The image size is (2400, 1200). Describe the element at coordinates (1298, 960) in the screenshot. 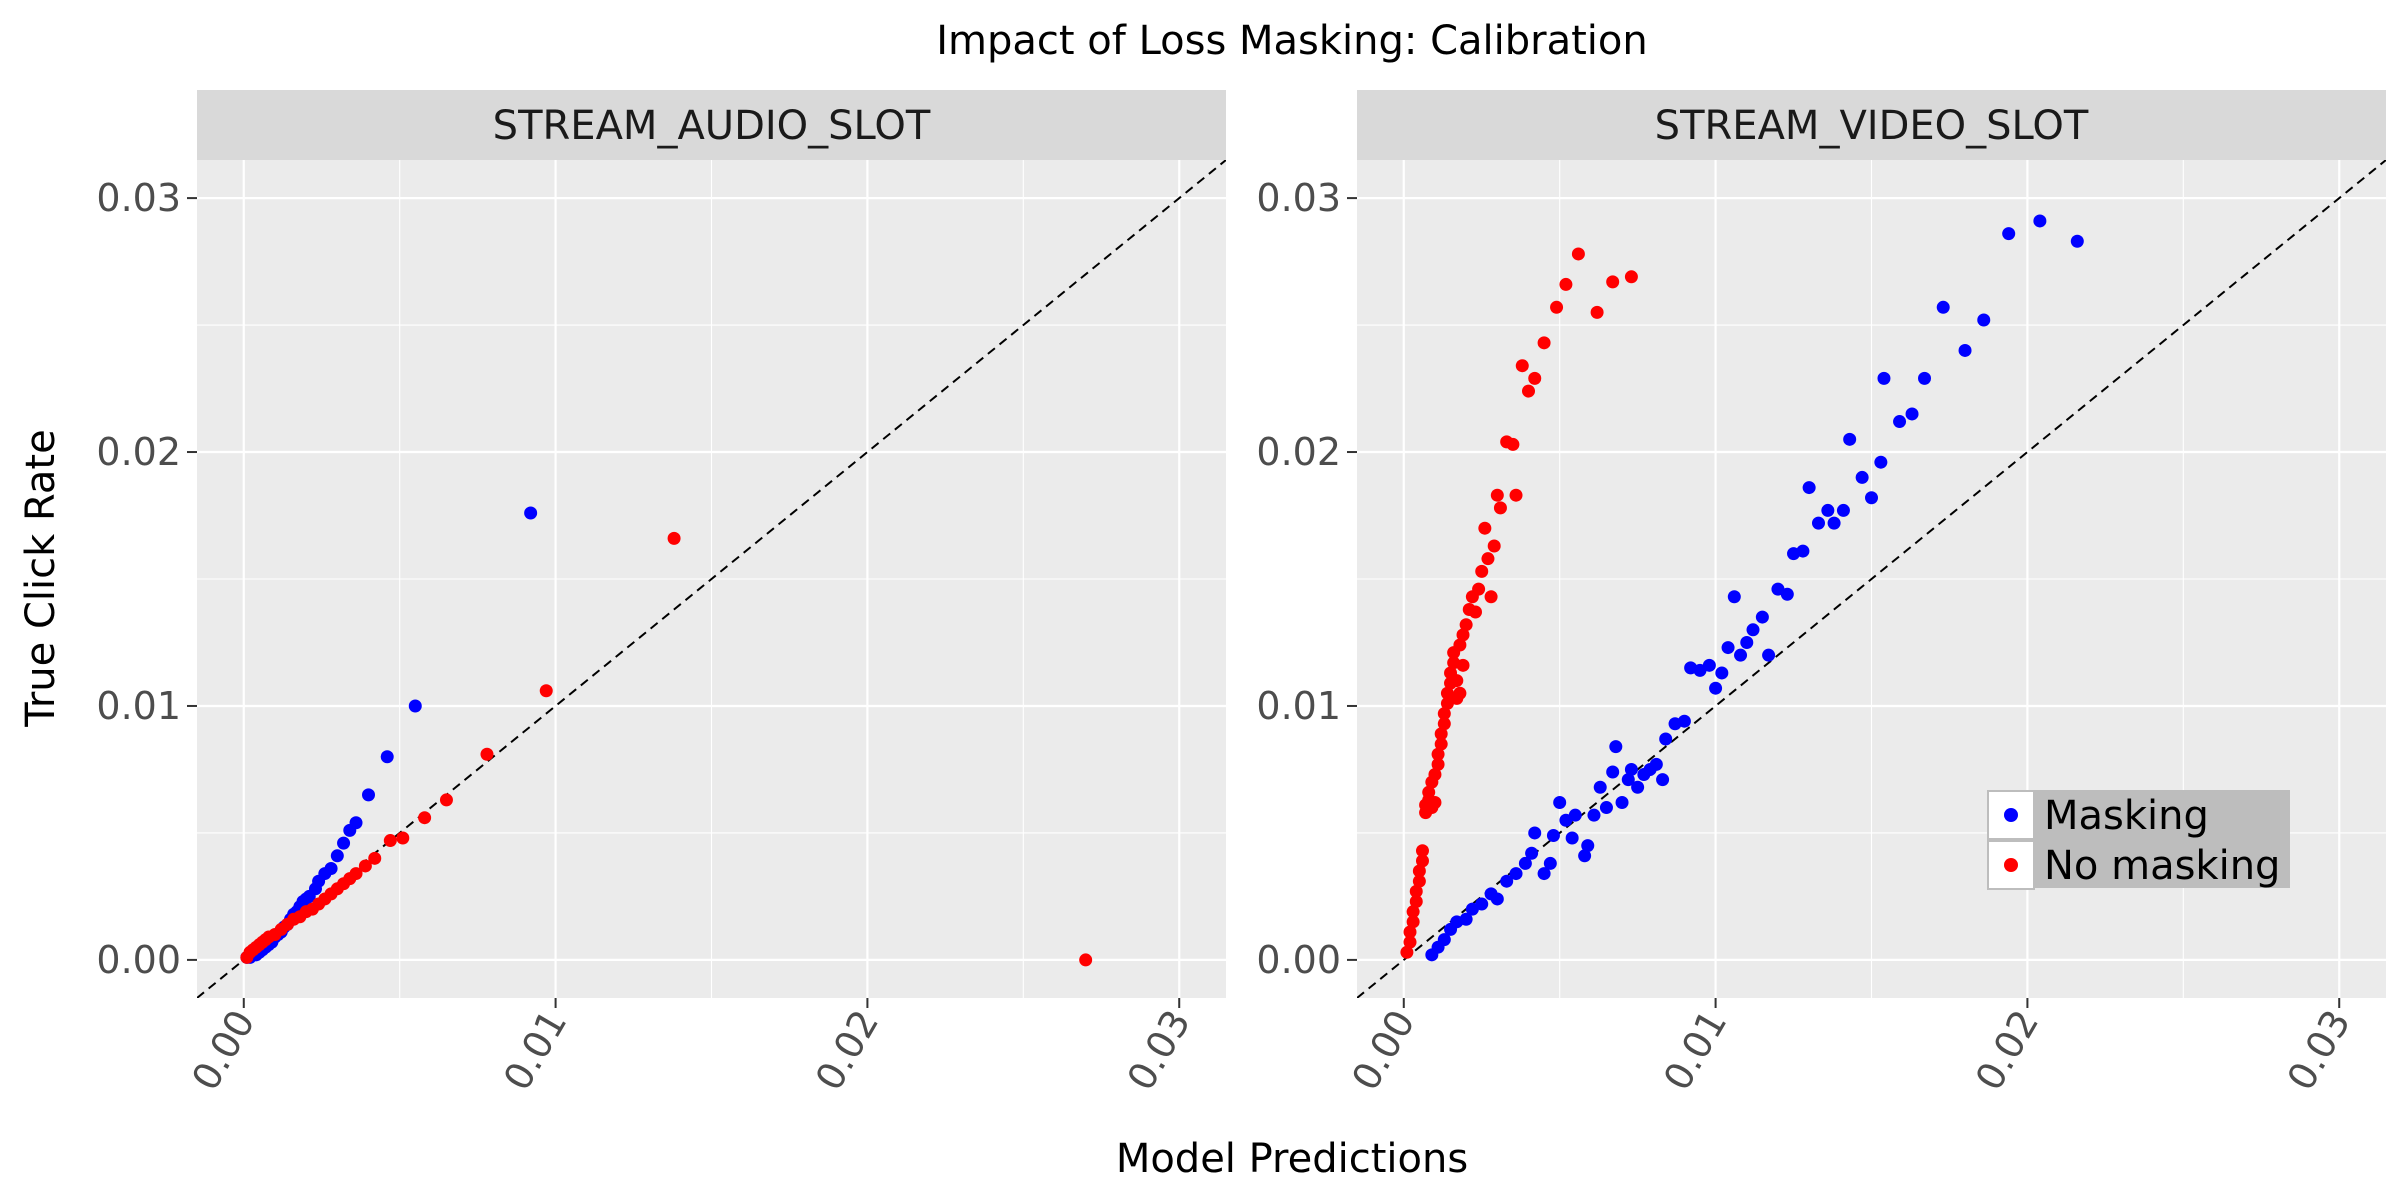

I see `y-tick-label: 0.00` at that location.